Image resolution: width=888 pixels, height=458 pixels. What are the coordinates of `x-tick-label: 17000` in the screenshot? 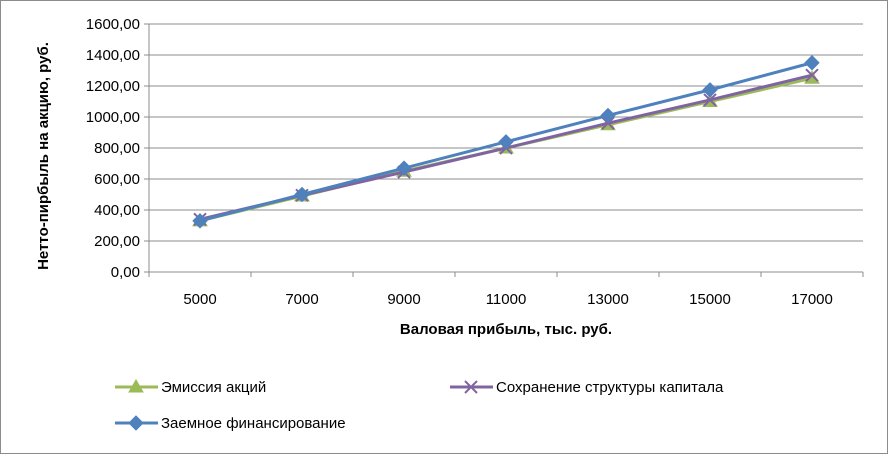 It's located at (812, 299).